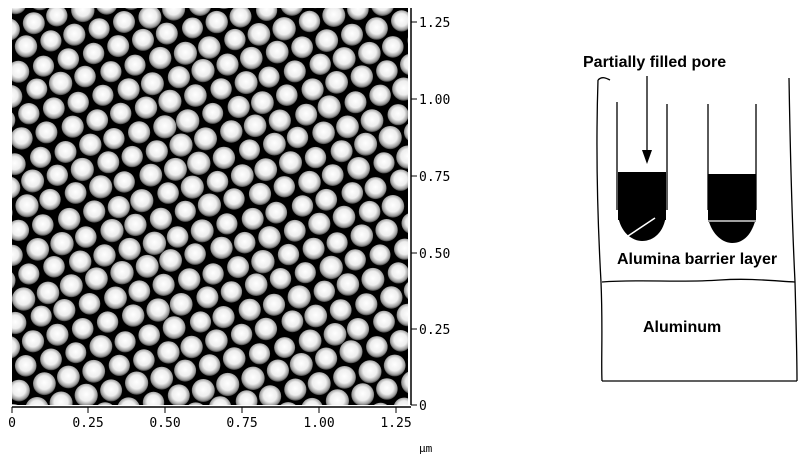  What do you see at coordinates (87, 423) in the screenshot?
I see `x-tick-label: 0.25` at bounding box center [87, 423].